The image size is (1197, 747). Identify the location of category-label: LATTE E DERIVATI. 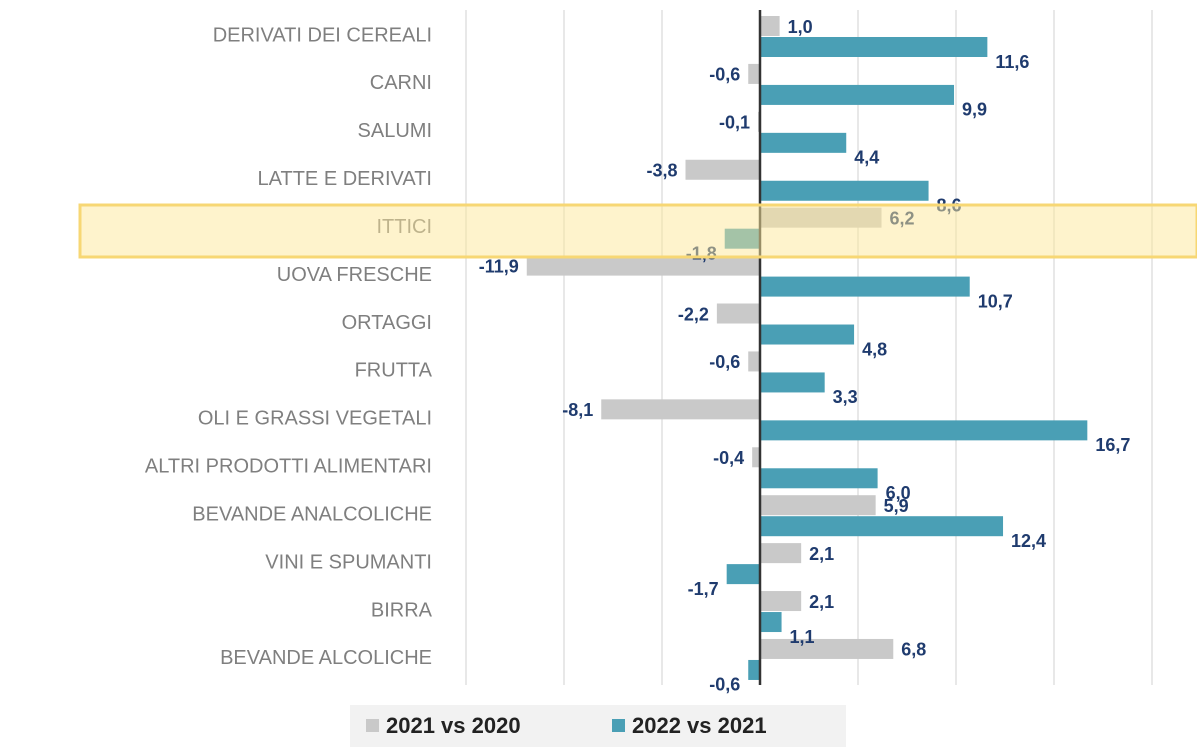
(345, 179).